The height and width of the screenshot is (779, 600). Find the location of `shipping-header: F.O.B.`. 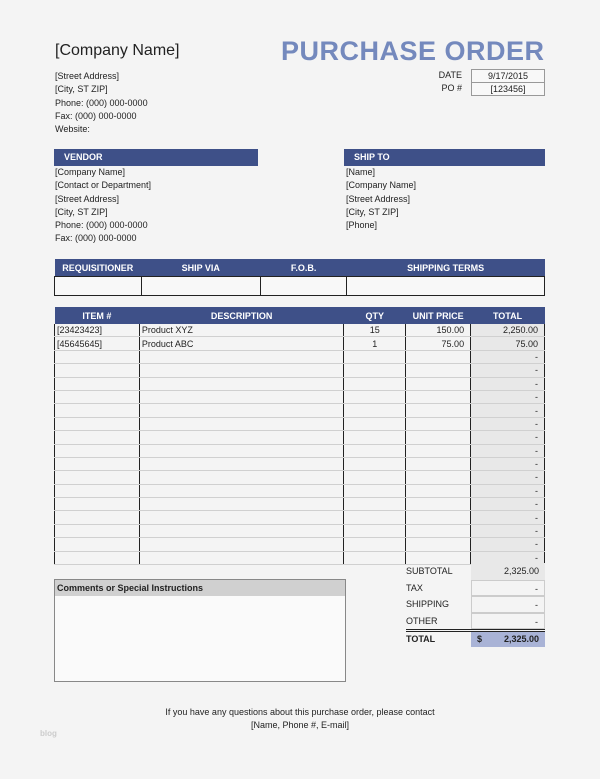

shipping-header: F.O.B. is located at coordinates (303, 268).